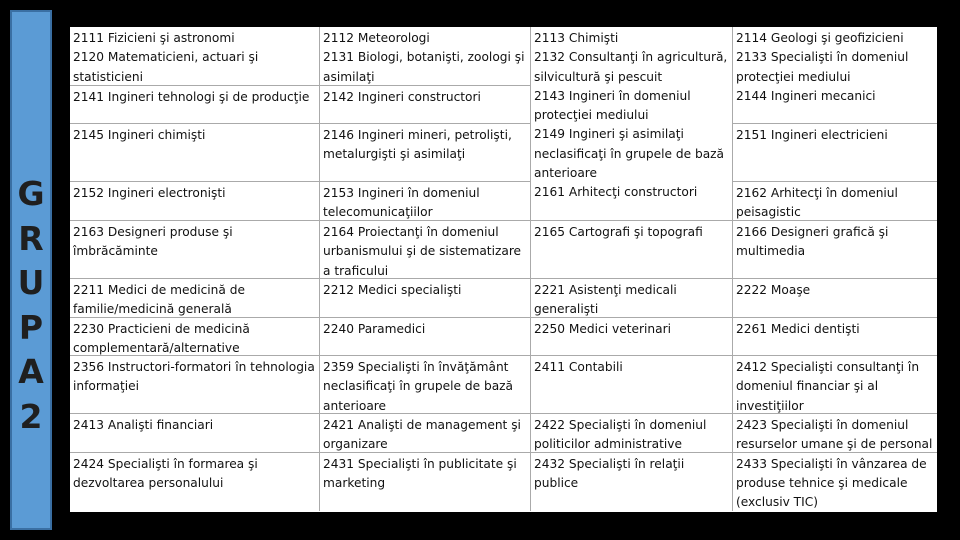 The width and height of the screenshot is (960, 540). I want to click on table-cell: 2212 Medici specialişti, so click(425, 298).